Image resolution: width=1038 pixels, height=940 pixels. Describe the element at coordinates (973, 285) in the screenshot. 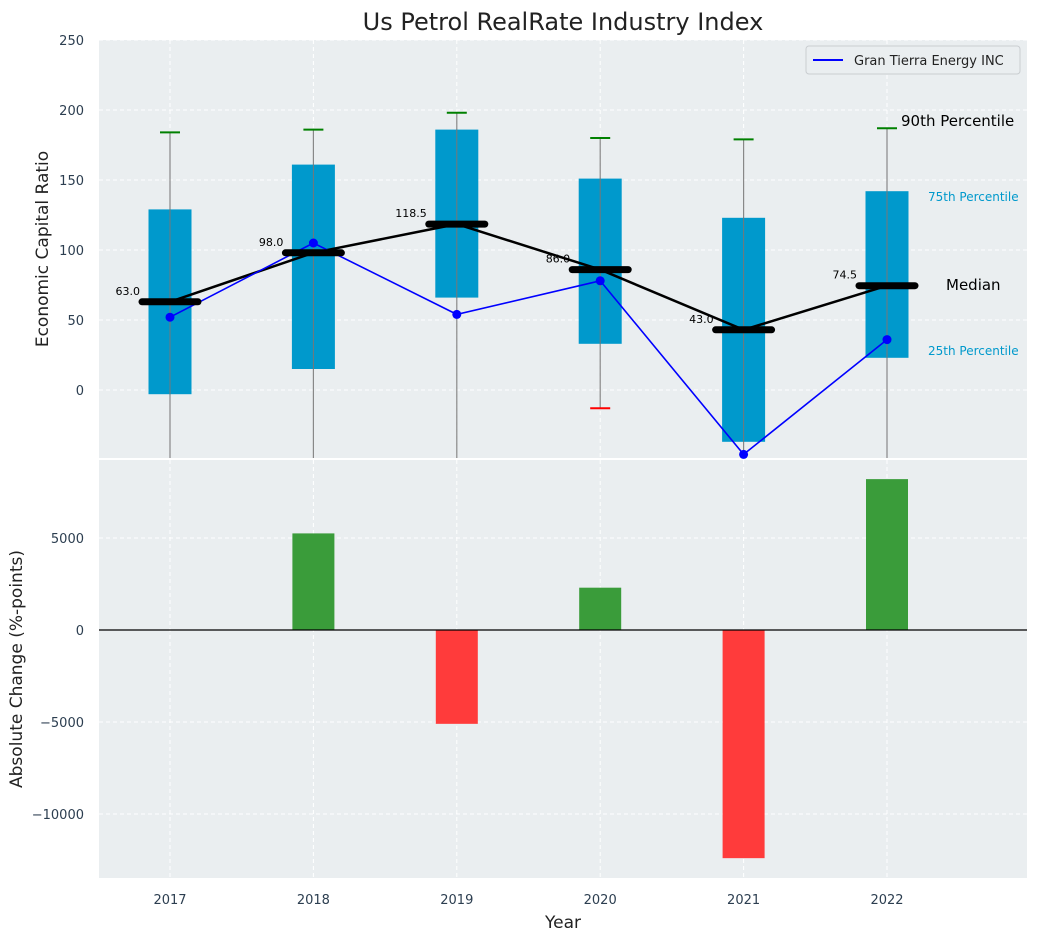

I see `annotation-median: Median` at that location.